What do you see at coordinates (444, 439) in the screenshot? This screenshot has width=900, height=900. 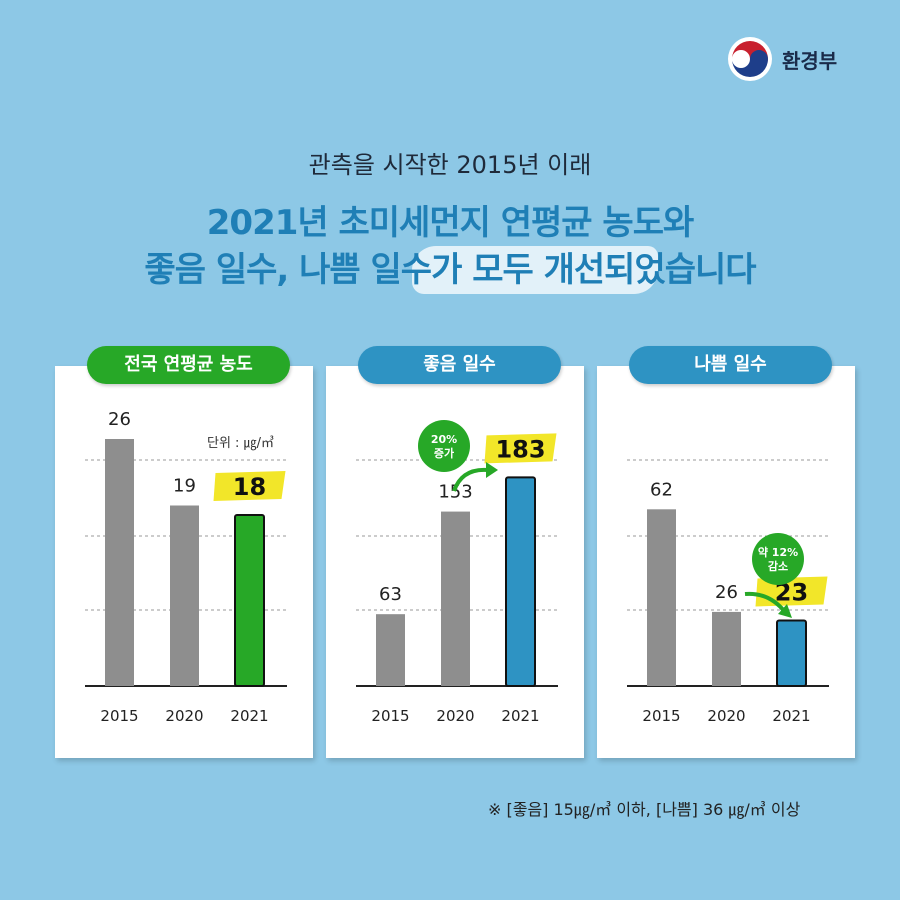 I see `annotation-text: 20%` at bounding box center [444, 439].